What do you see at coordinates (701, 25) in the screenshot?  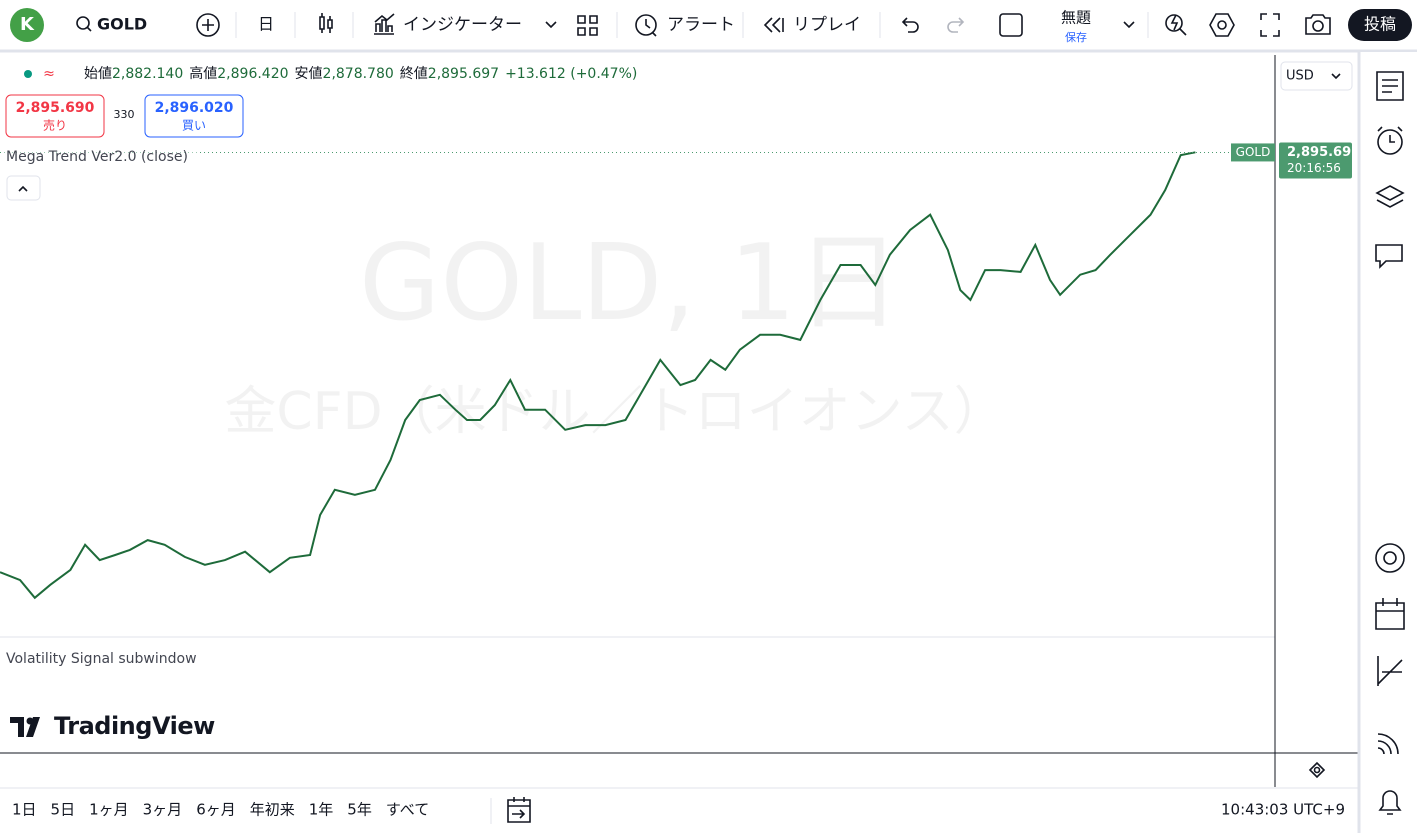 I see `alert: アラート` at bounding box center [701, 25].